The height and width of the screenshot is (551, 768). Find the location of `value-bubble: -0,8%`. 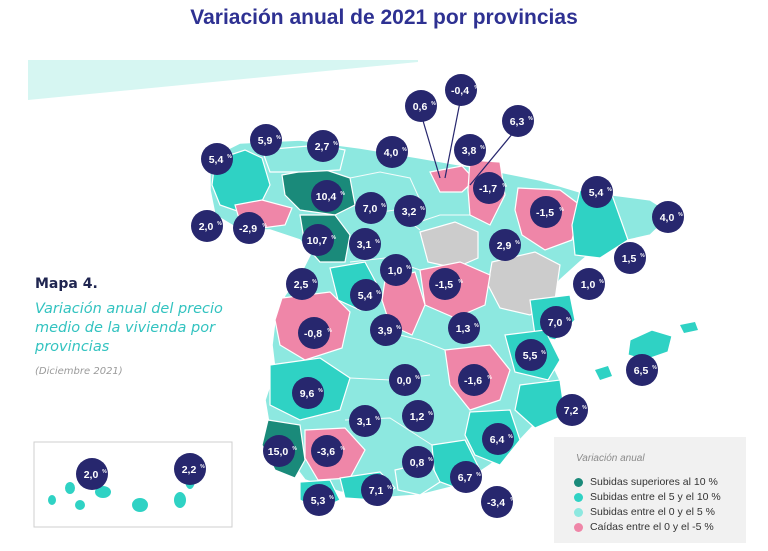

value-bubble: -0,8% is located at coordinates (315, 333).